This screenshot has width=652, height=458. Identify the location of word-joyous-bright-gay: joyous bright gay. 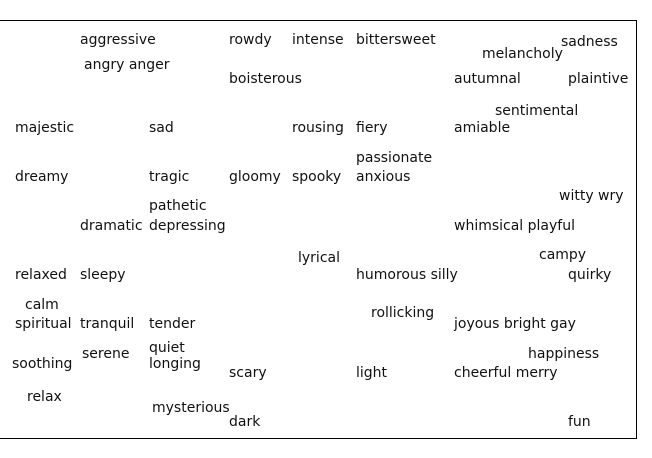
(515, 324).